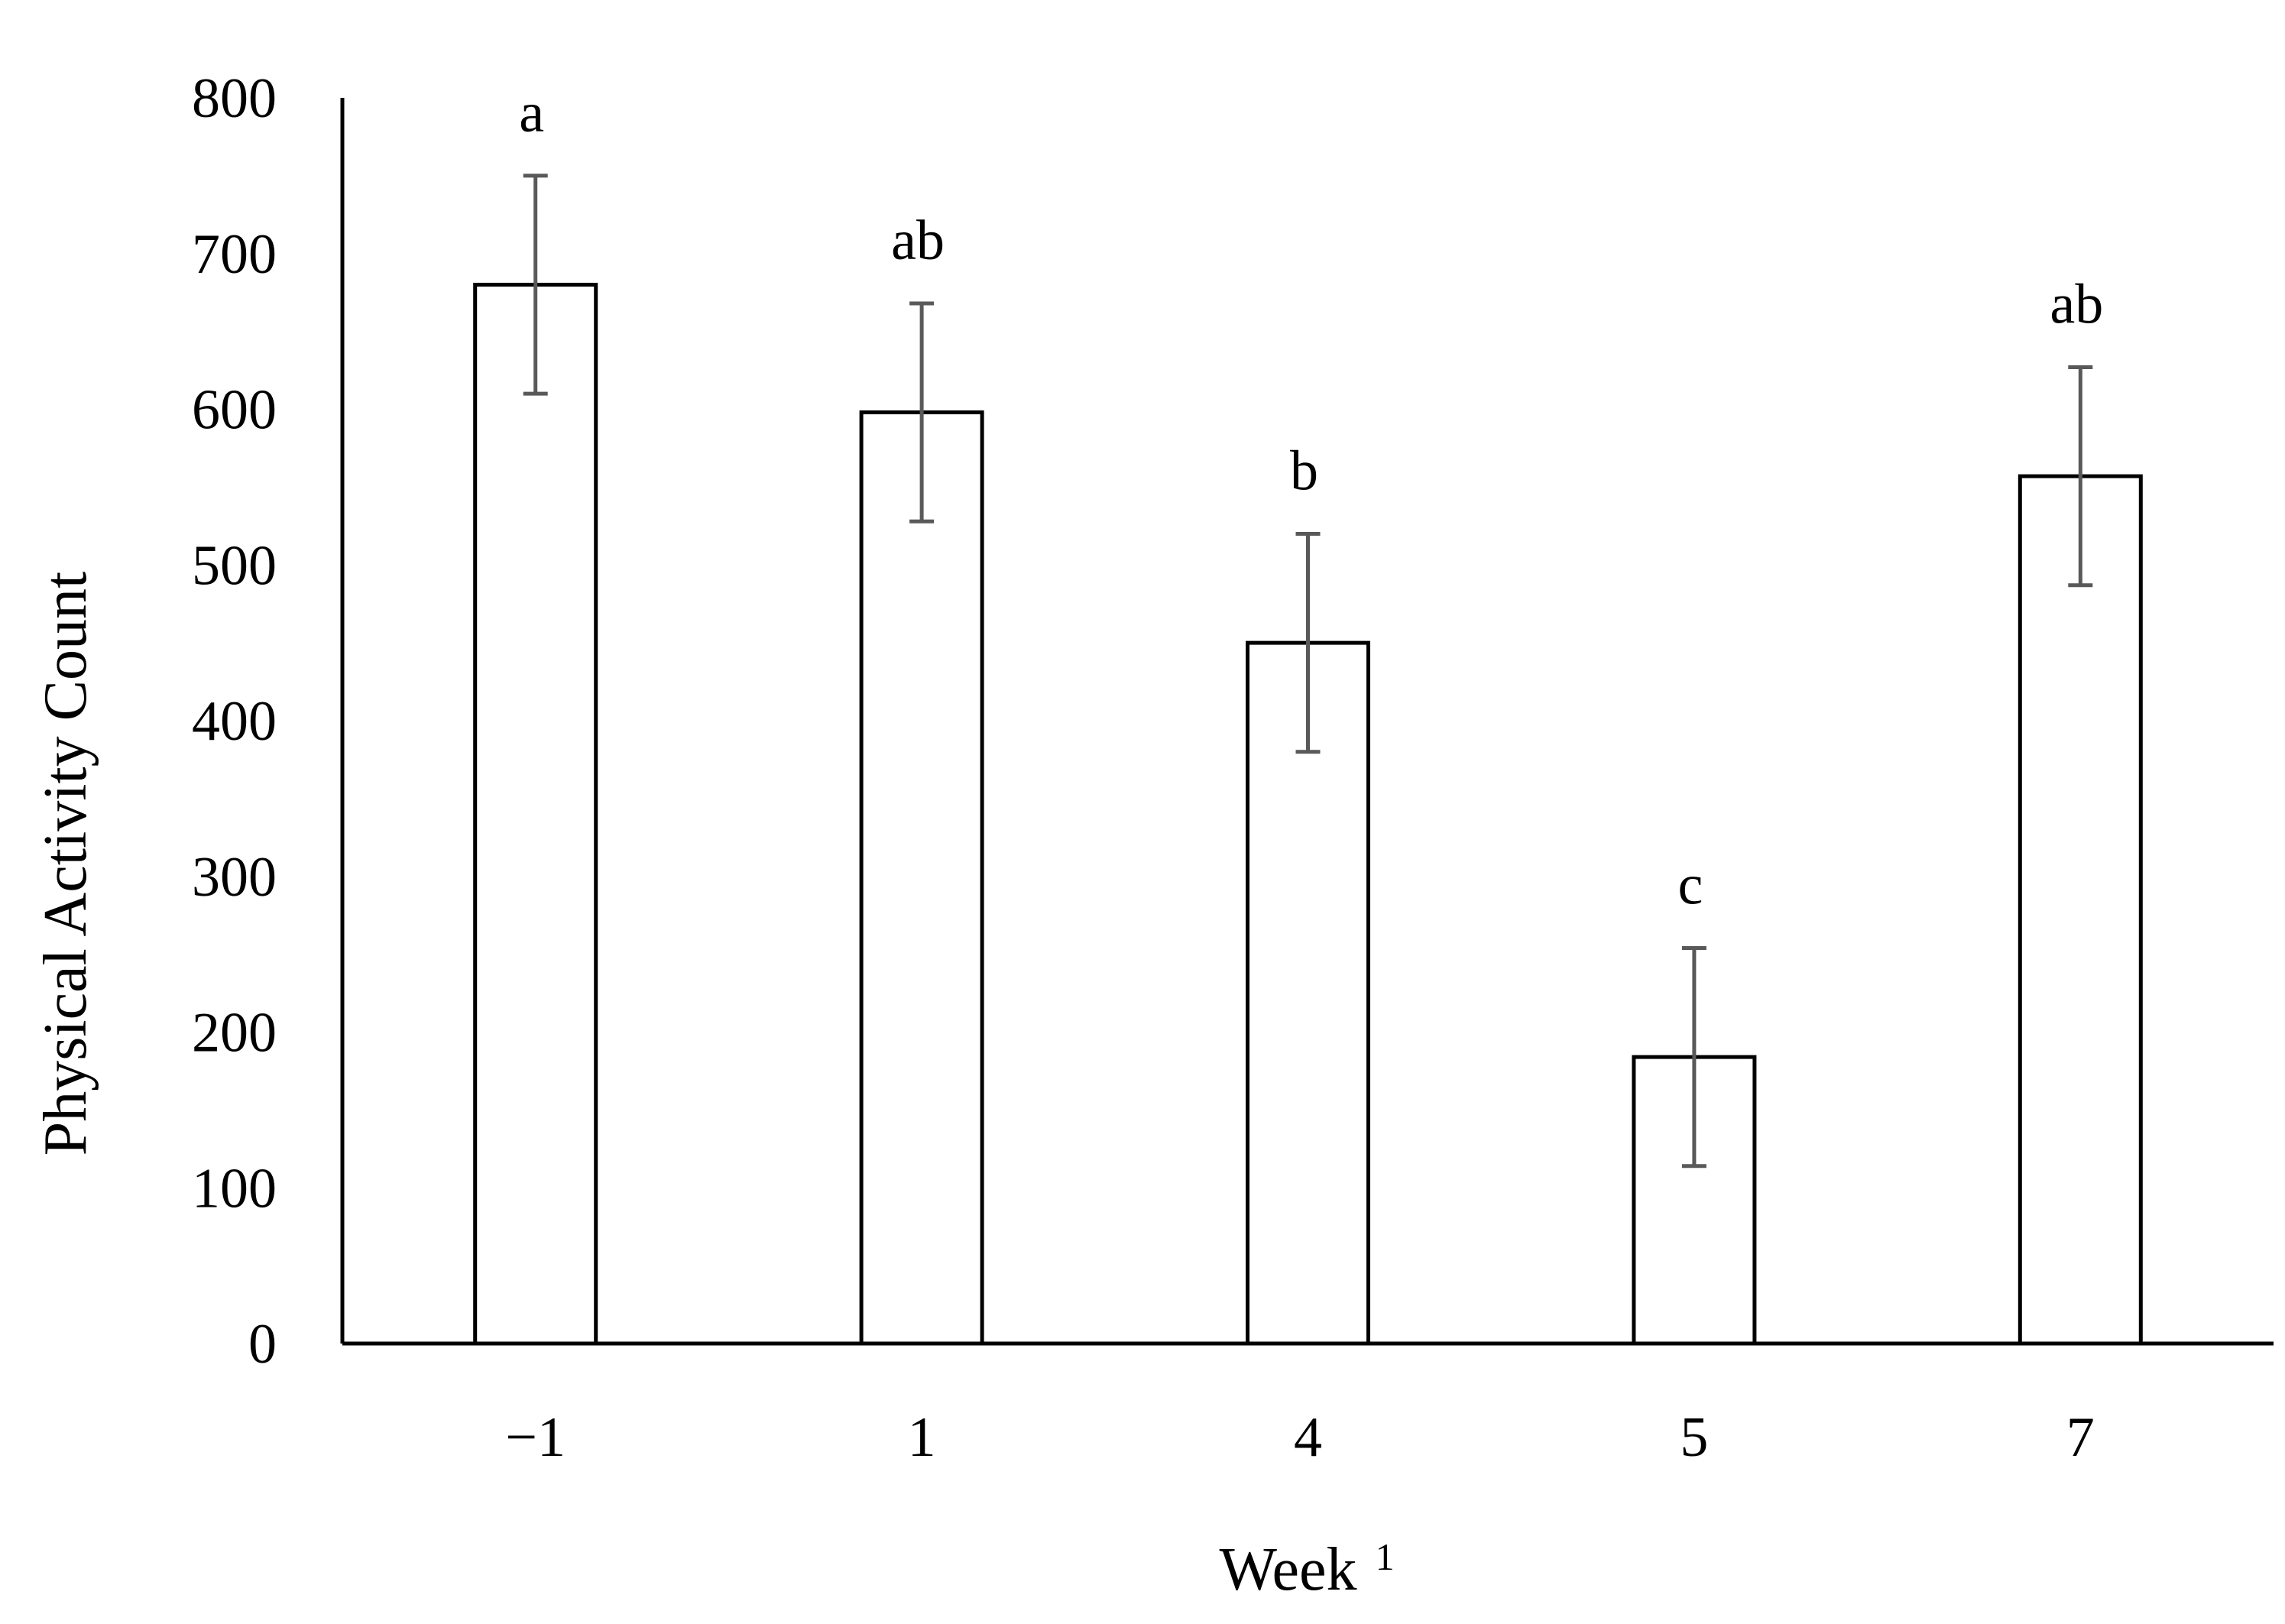 Image resolution: width=2285 pixels, height=1624 pixels. I want to click on x-axis-ticks: −1 1 4 5 7, so click(1299, 1437).